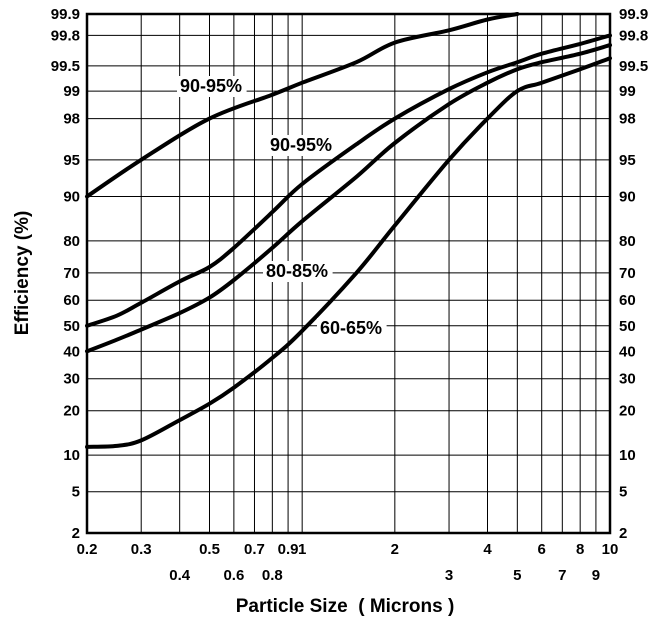  I want to click on y-tick-label-right: 99.8, so click(633, 35).